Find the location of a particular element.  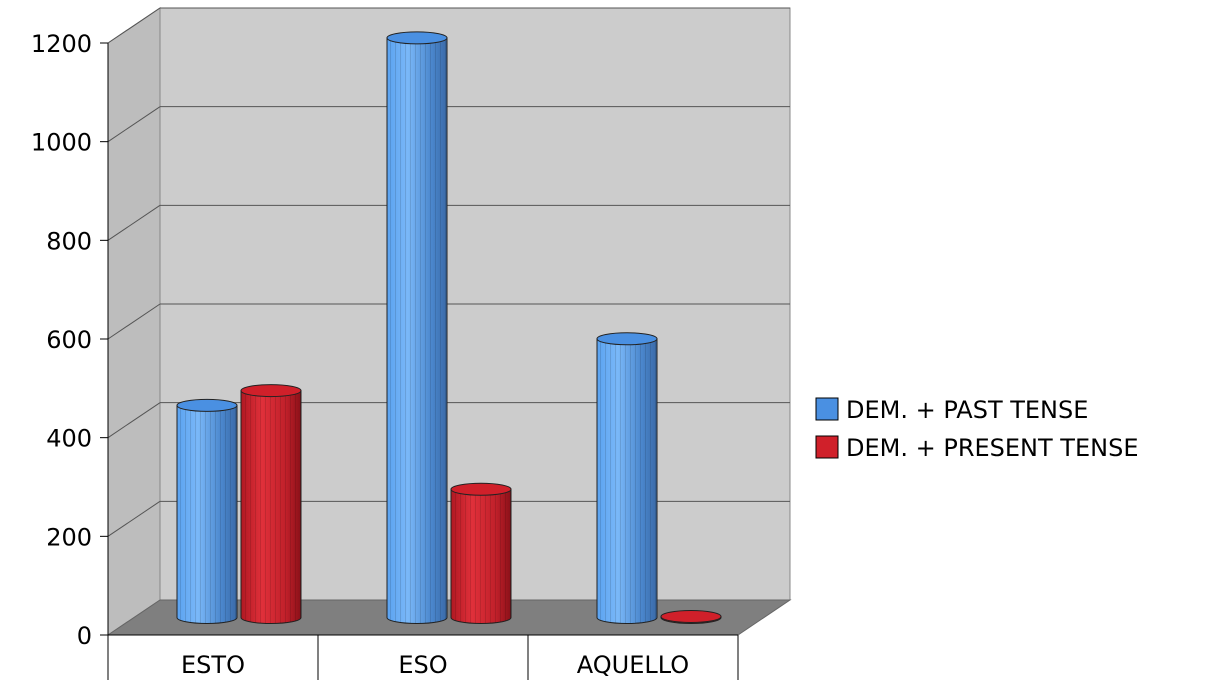

y-axis: 0 200 400 600 800 1000 1200 is located at coordinates (70, 340).